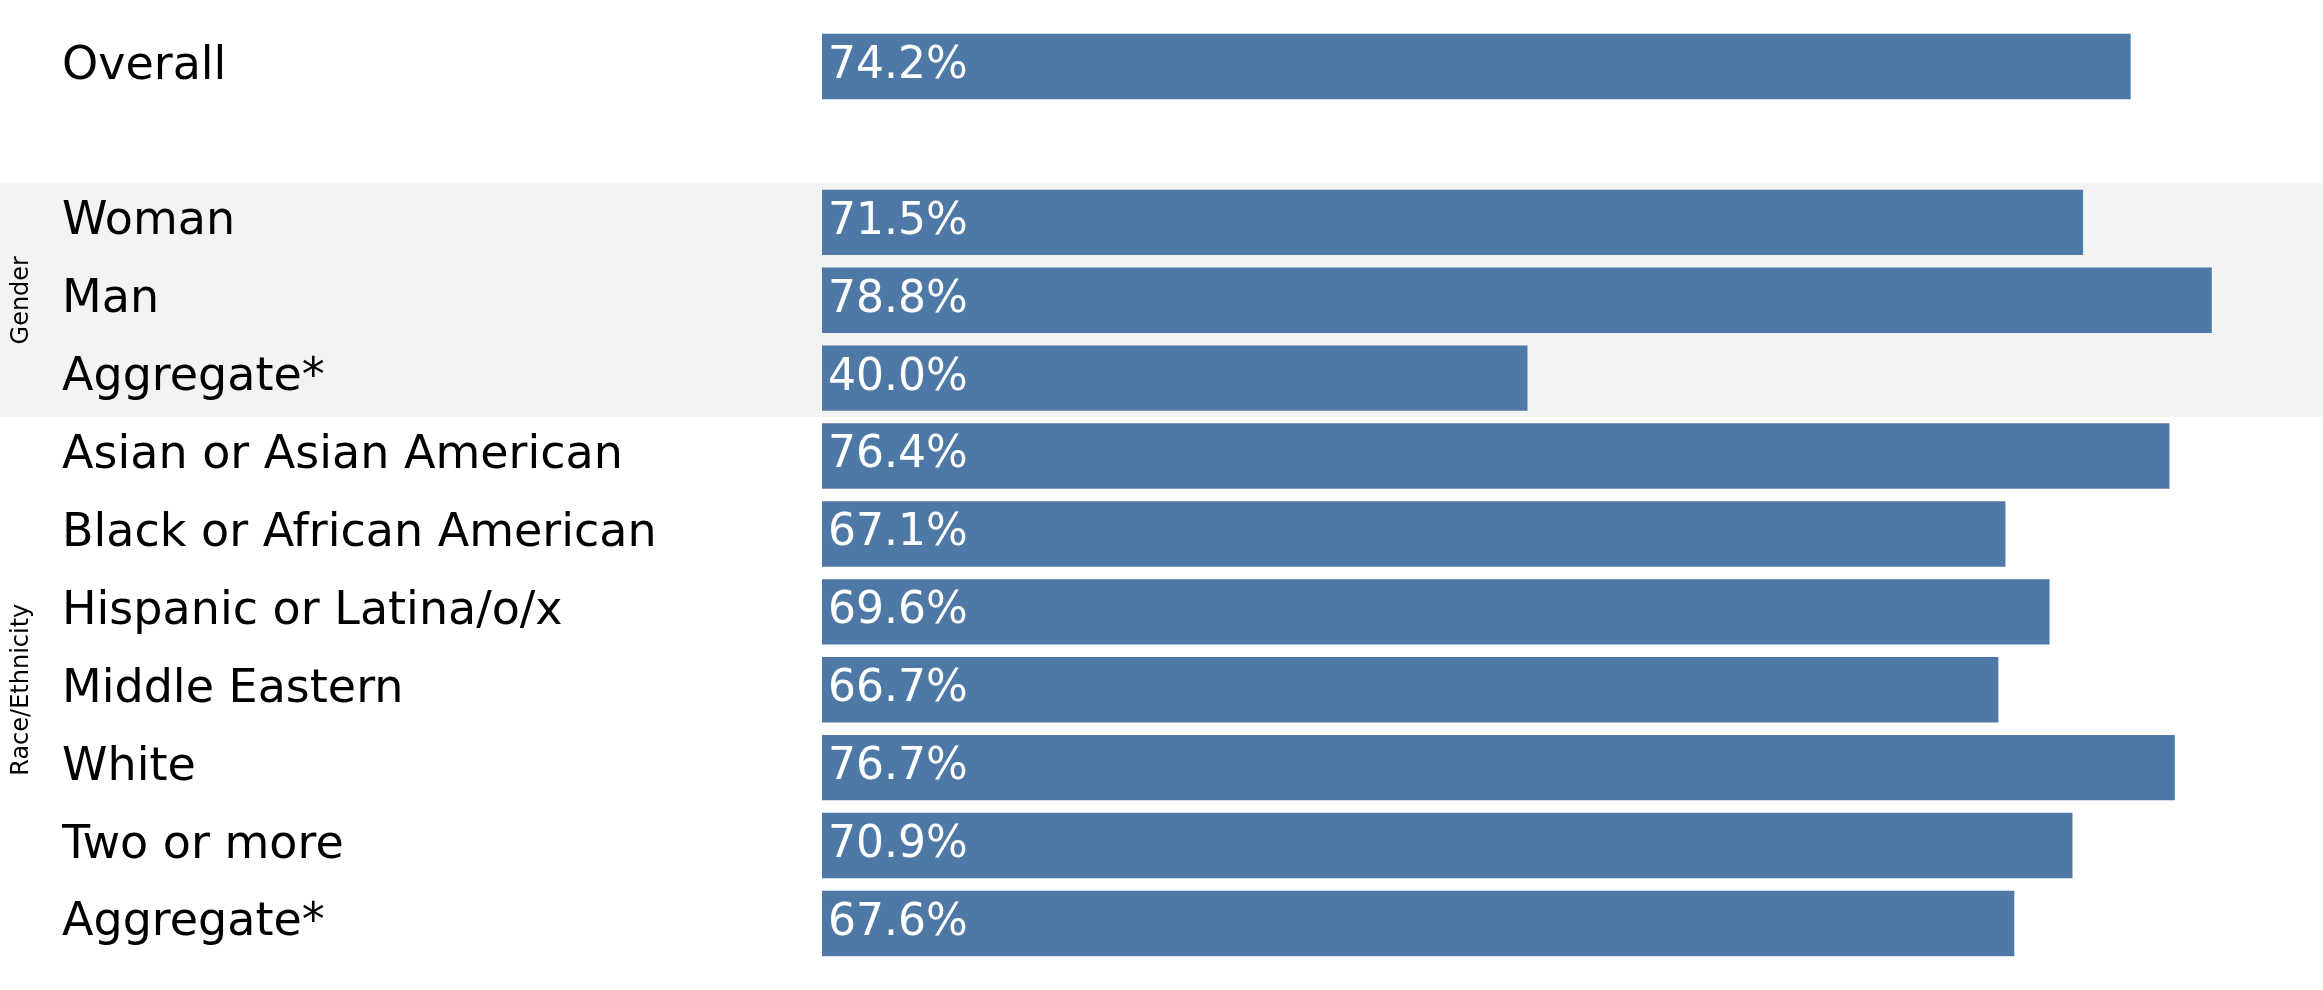 The image size is (2323, 990). Describe the element at coordinates (111, 296) in the screenshot. I see `y-tick-label: Man` at that location.